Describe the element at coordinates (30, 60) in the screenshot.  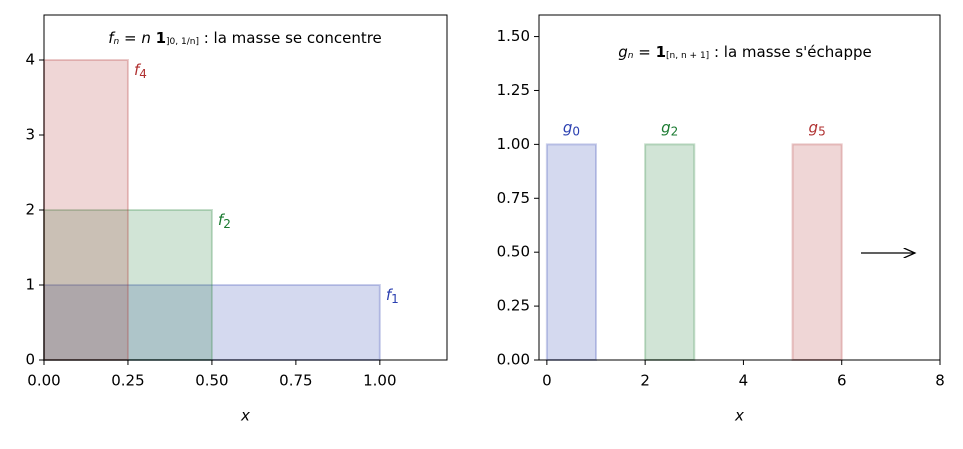
I see `y-tick-label: 4` at that location.